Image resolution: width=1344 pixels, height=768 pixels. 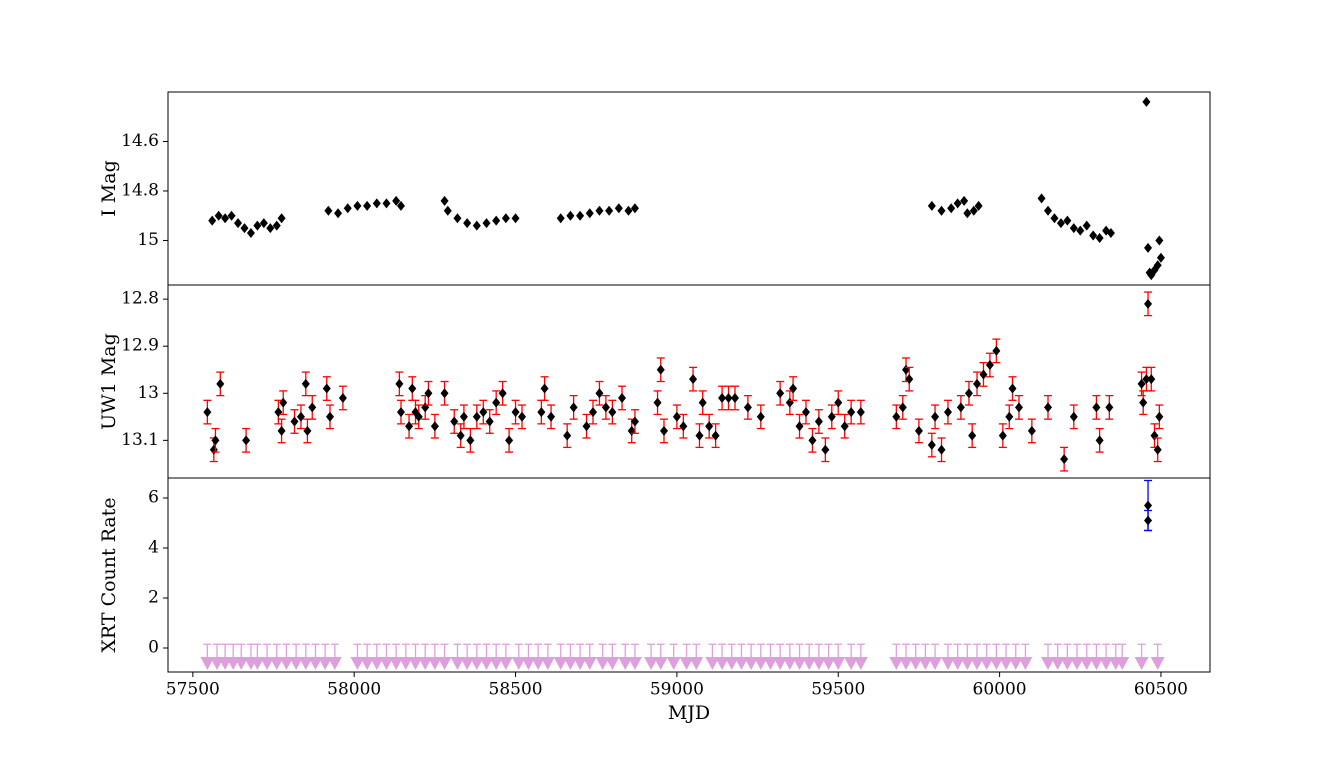 What do you see at coordinates (1000, 690) in the screenshot?
I see `x-tick-label: 60000` at bounding box center [1000, 690].